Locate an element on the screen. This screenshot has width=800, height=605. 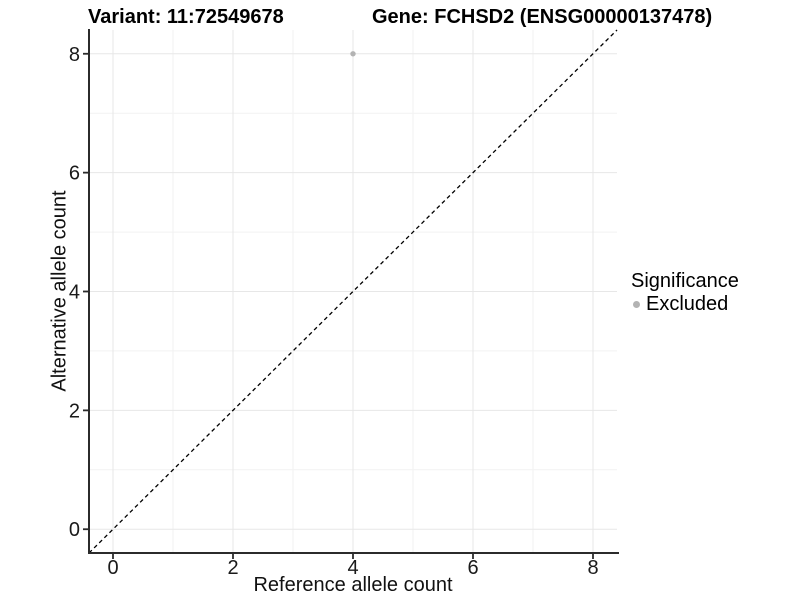
legend-point-icon is located at coordinates (636, 304).